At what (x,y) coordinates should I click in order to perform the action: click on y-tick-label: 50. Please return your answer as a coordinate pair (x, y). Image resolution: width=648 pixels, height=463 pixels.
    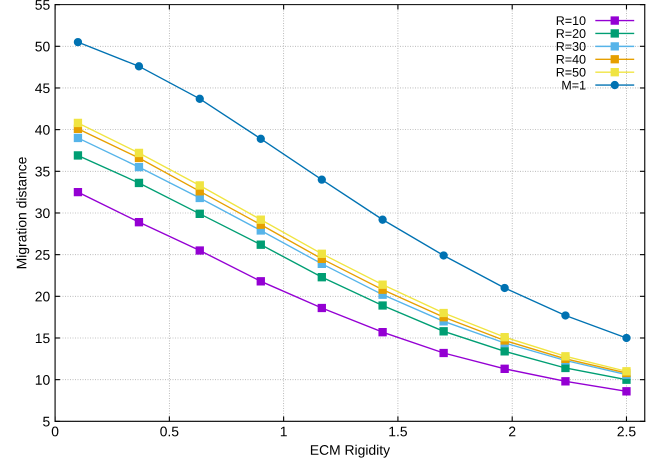
    Looking at the image, I should click on (42, 47).